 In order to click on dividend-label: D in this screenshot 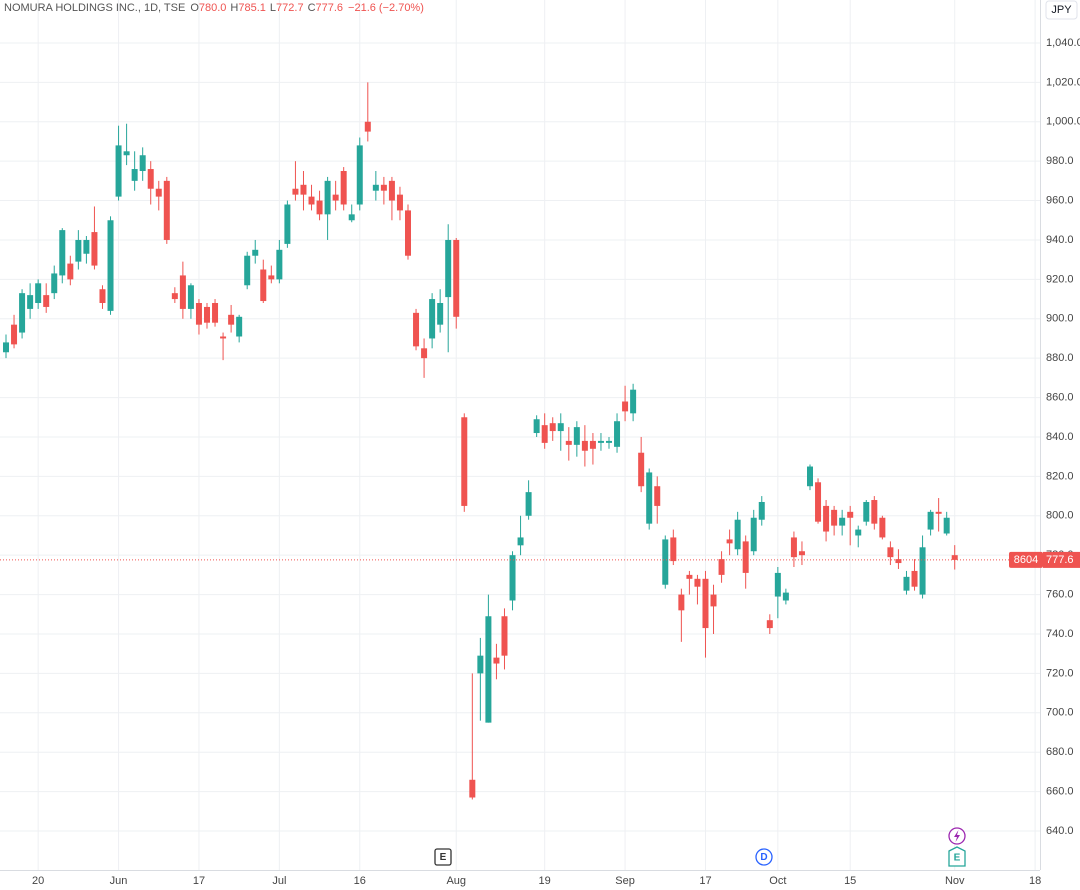, I will do `click(763, 857)`.